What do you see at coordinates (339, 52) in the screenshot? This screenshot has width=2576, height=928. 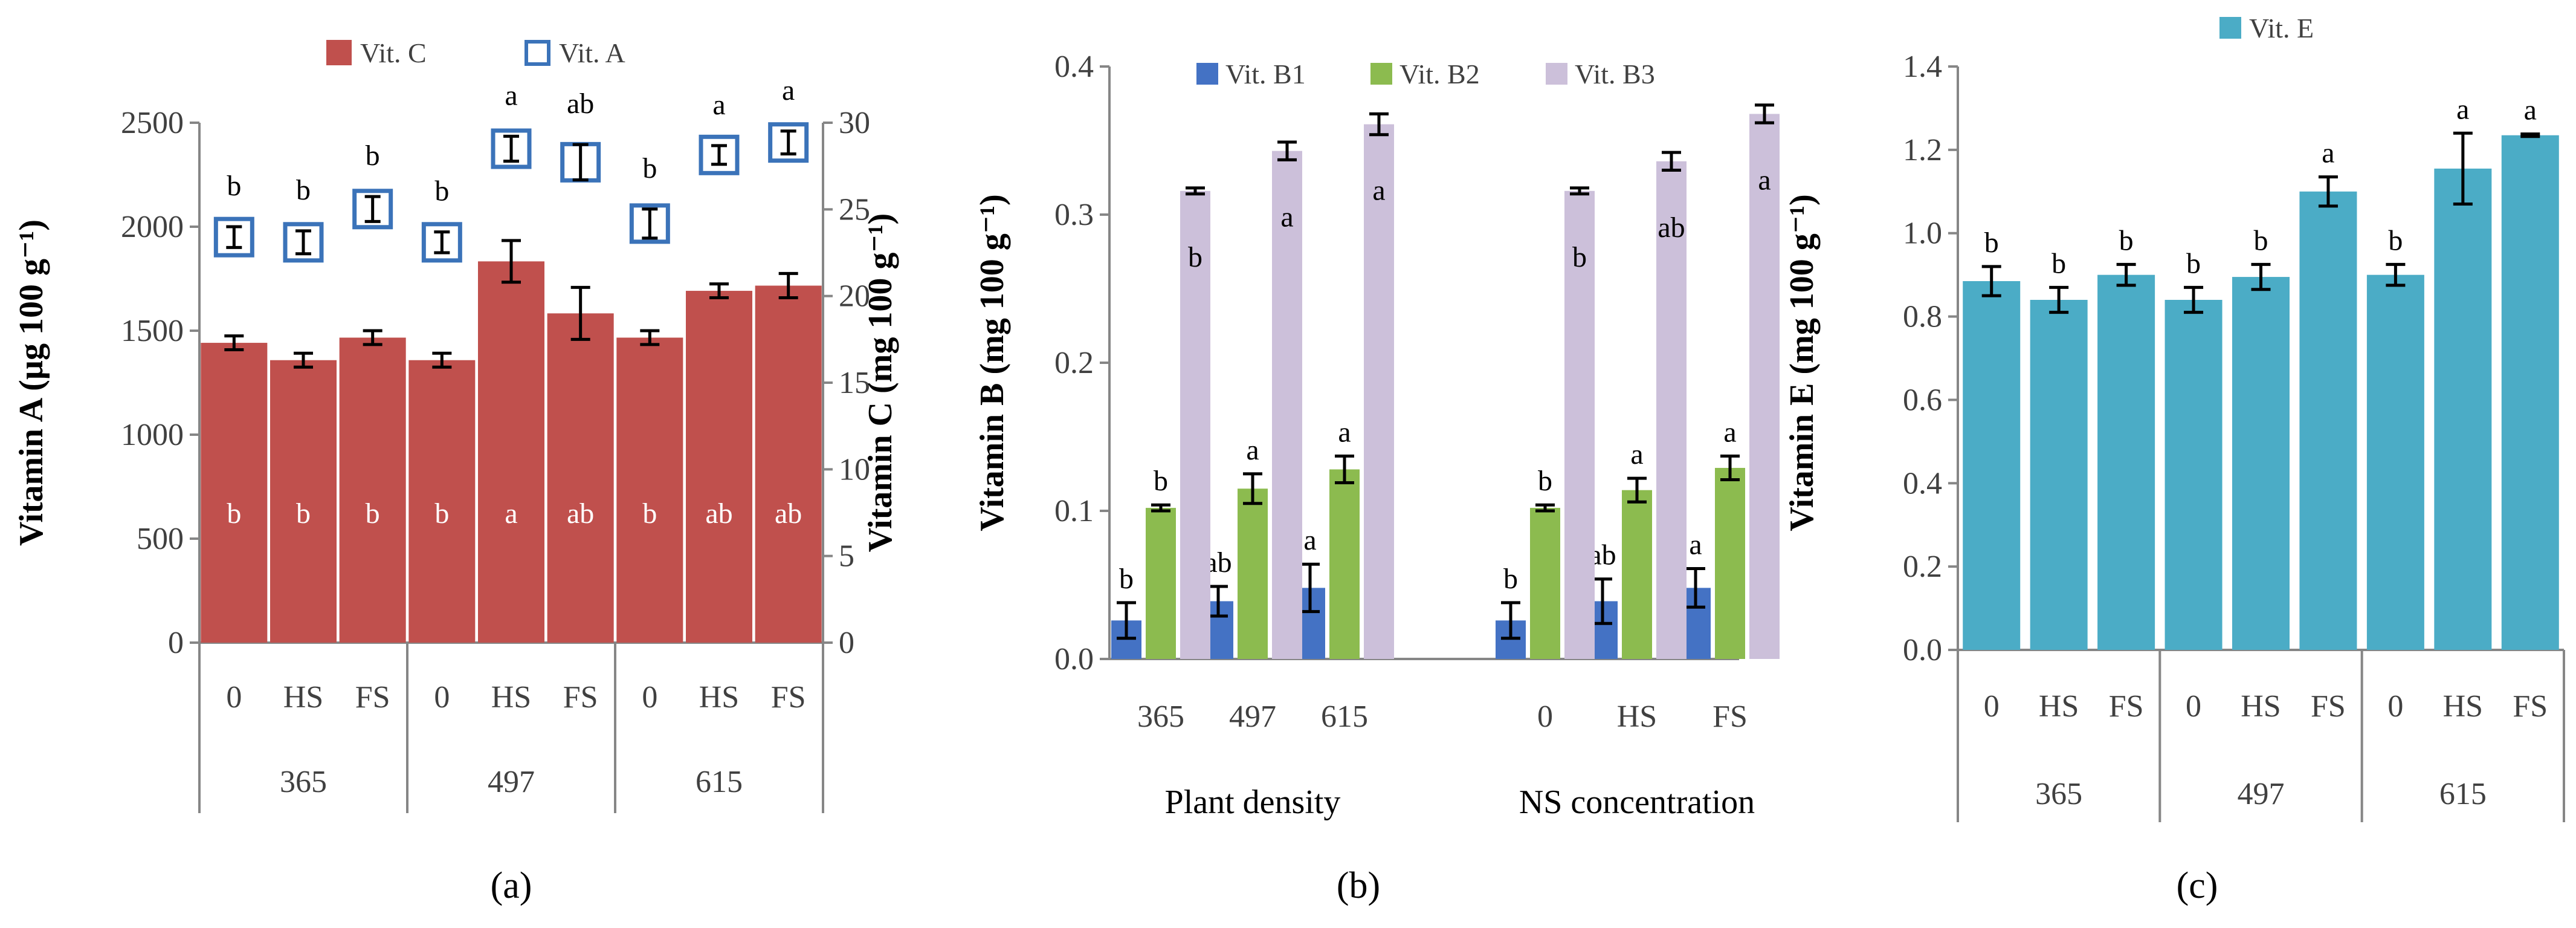 I see `legend-vit-c-swatch` at bounding box center [339, 52].